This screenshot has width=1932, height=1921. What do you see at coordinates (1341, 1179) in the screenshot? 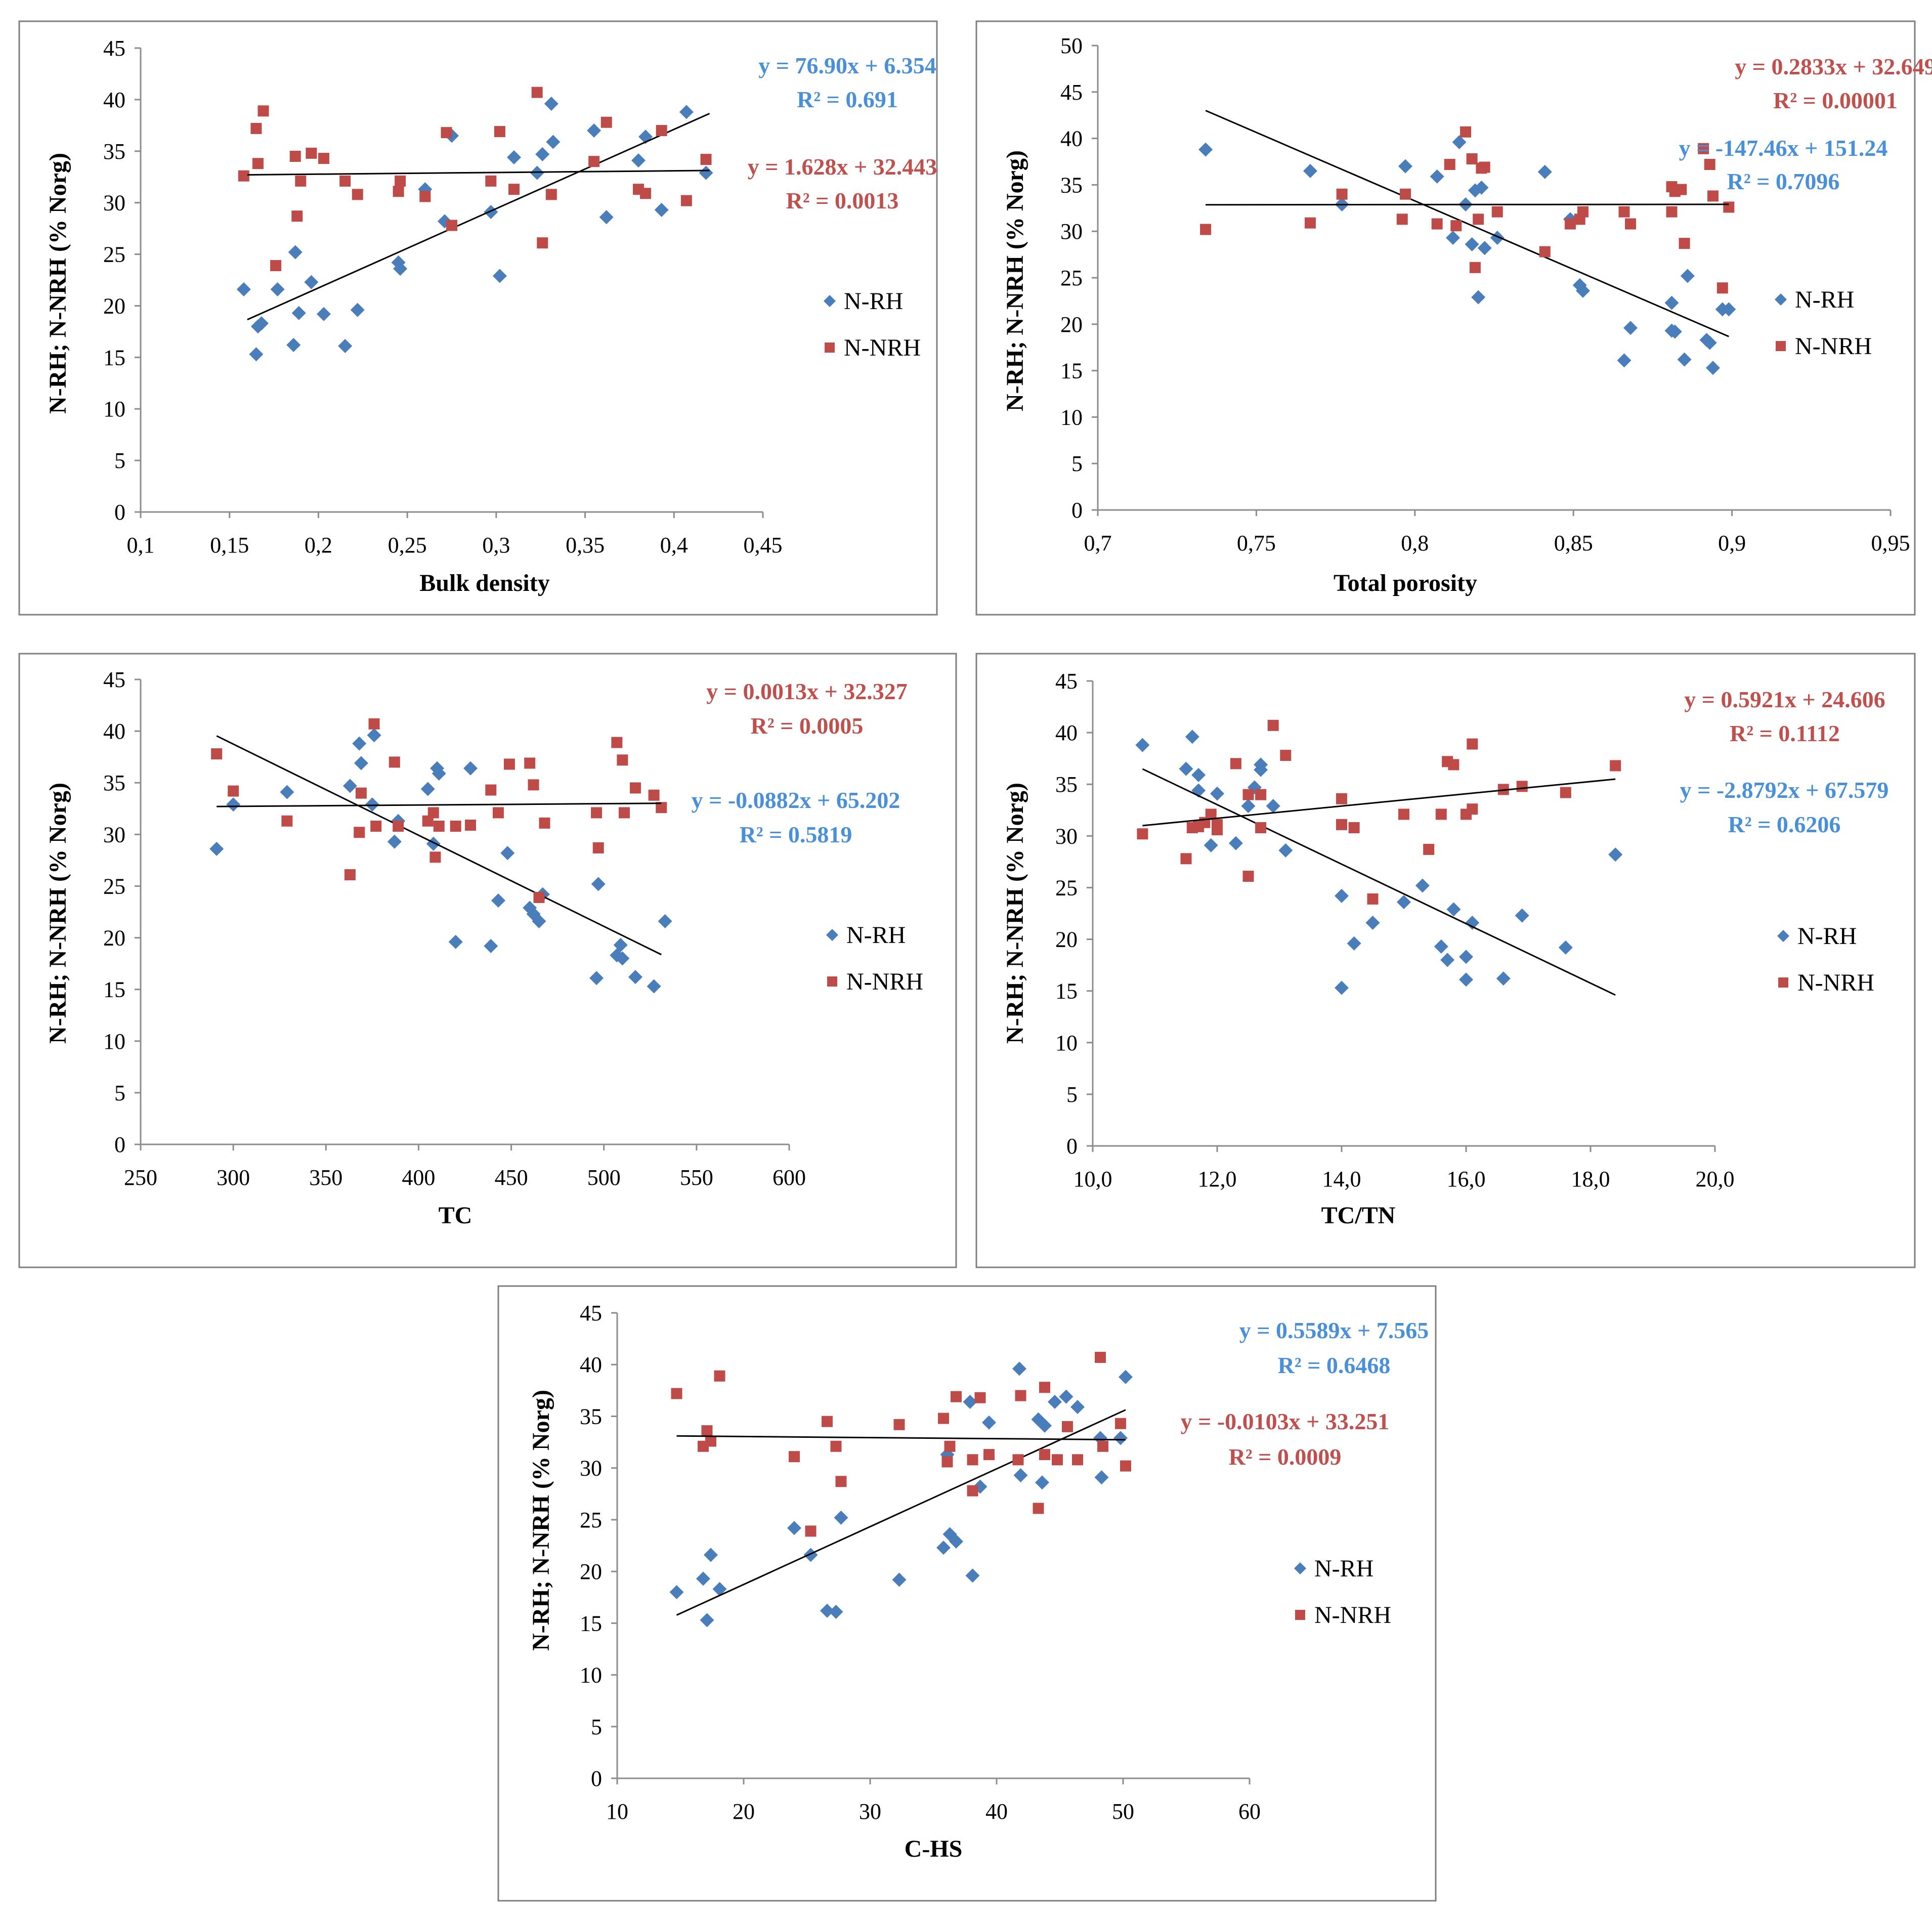
I see `x-tick-label: 14,0` at bounding box center [1341, 1179].